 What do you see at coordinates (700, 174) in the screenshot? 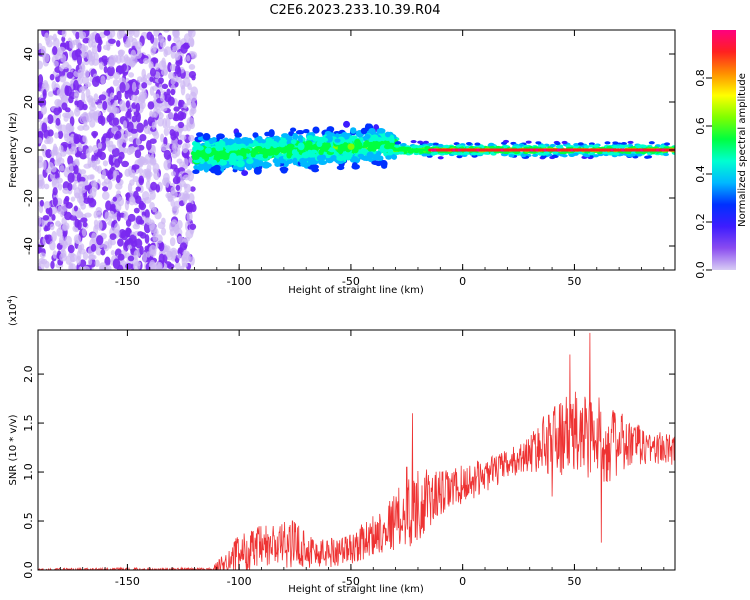
I see `colorbar-tick-label: 0.4` at bounding box center [700, 174].